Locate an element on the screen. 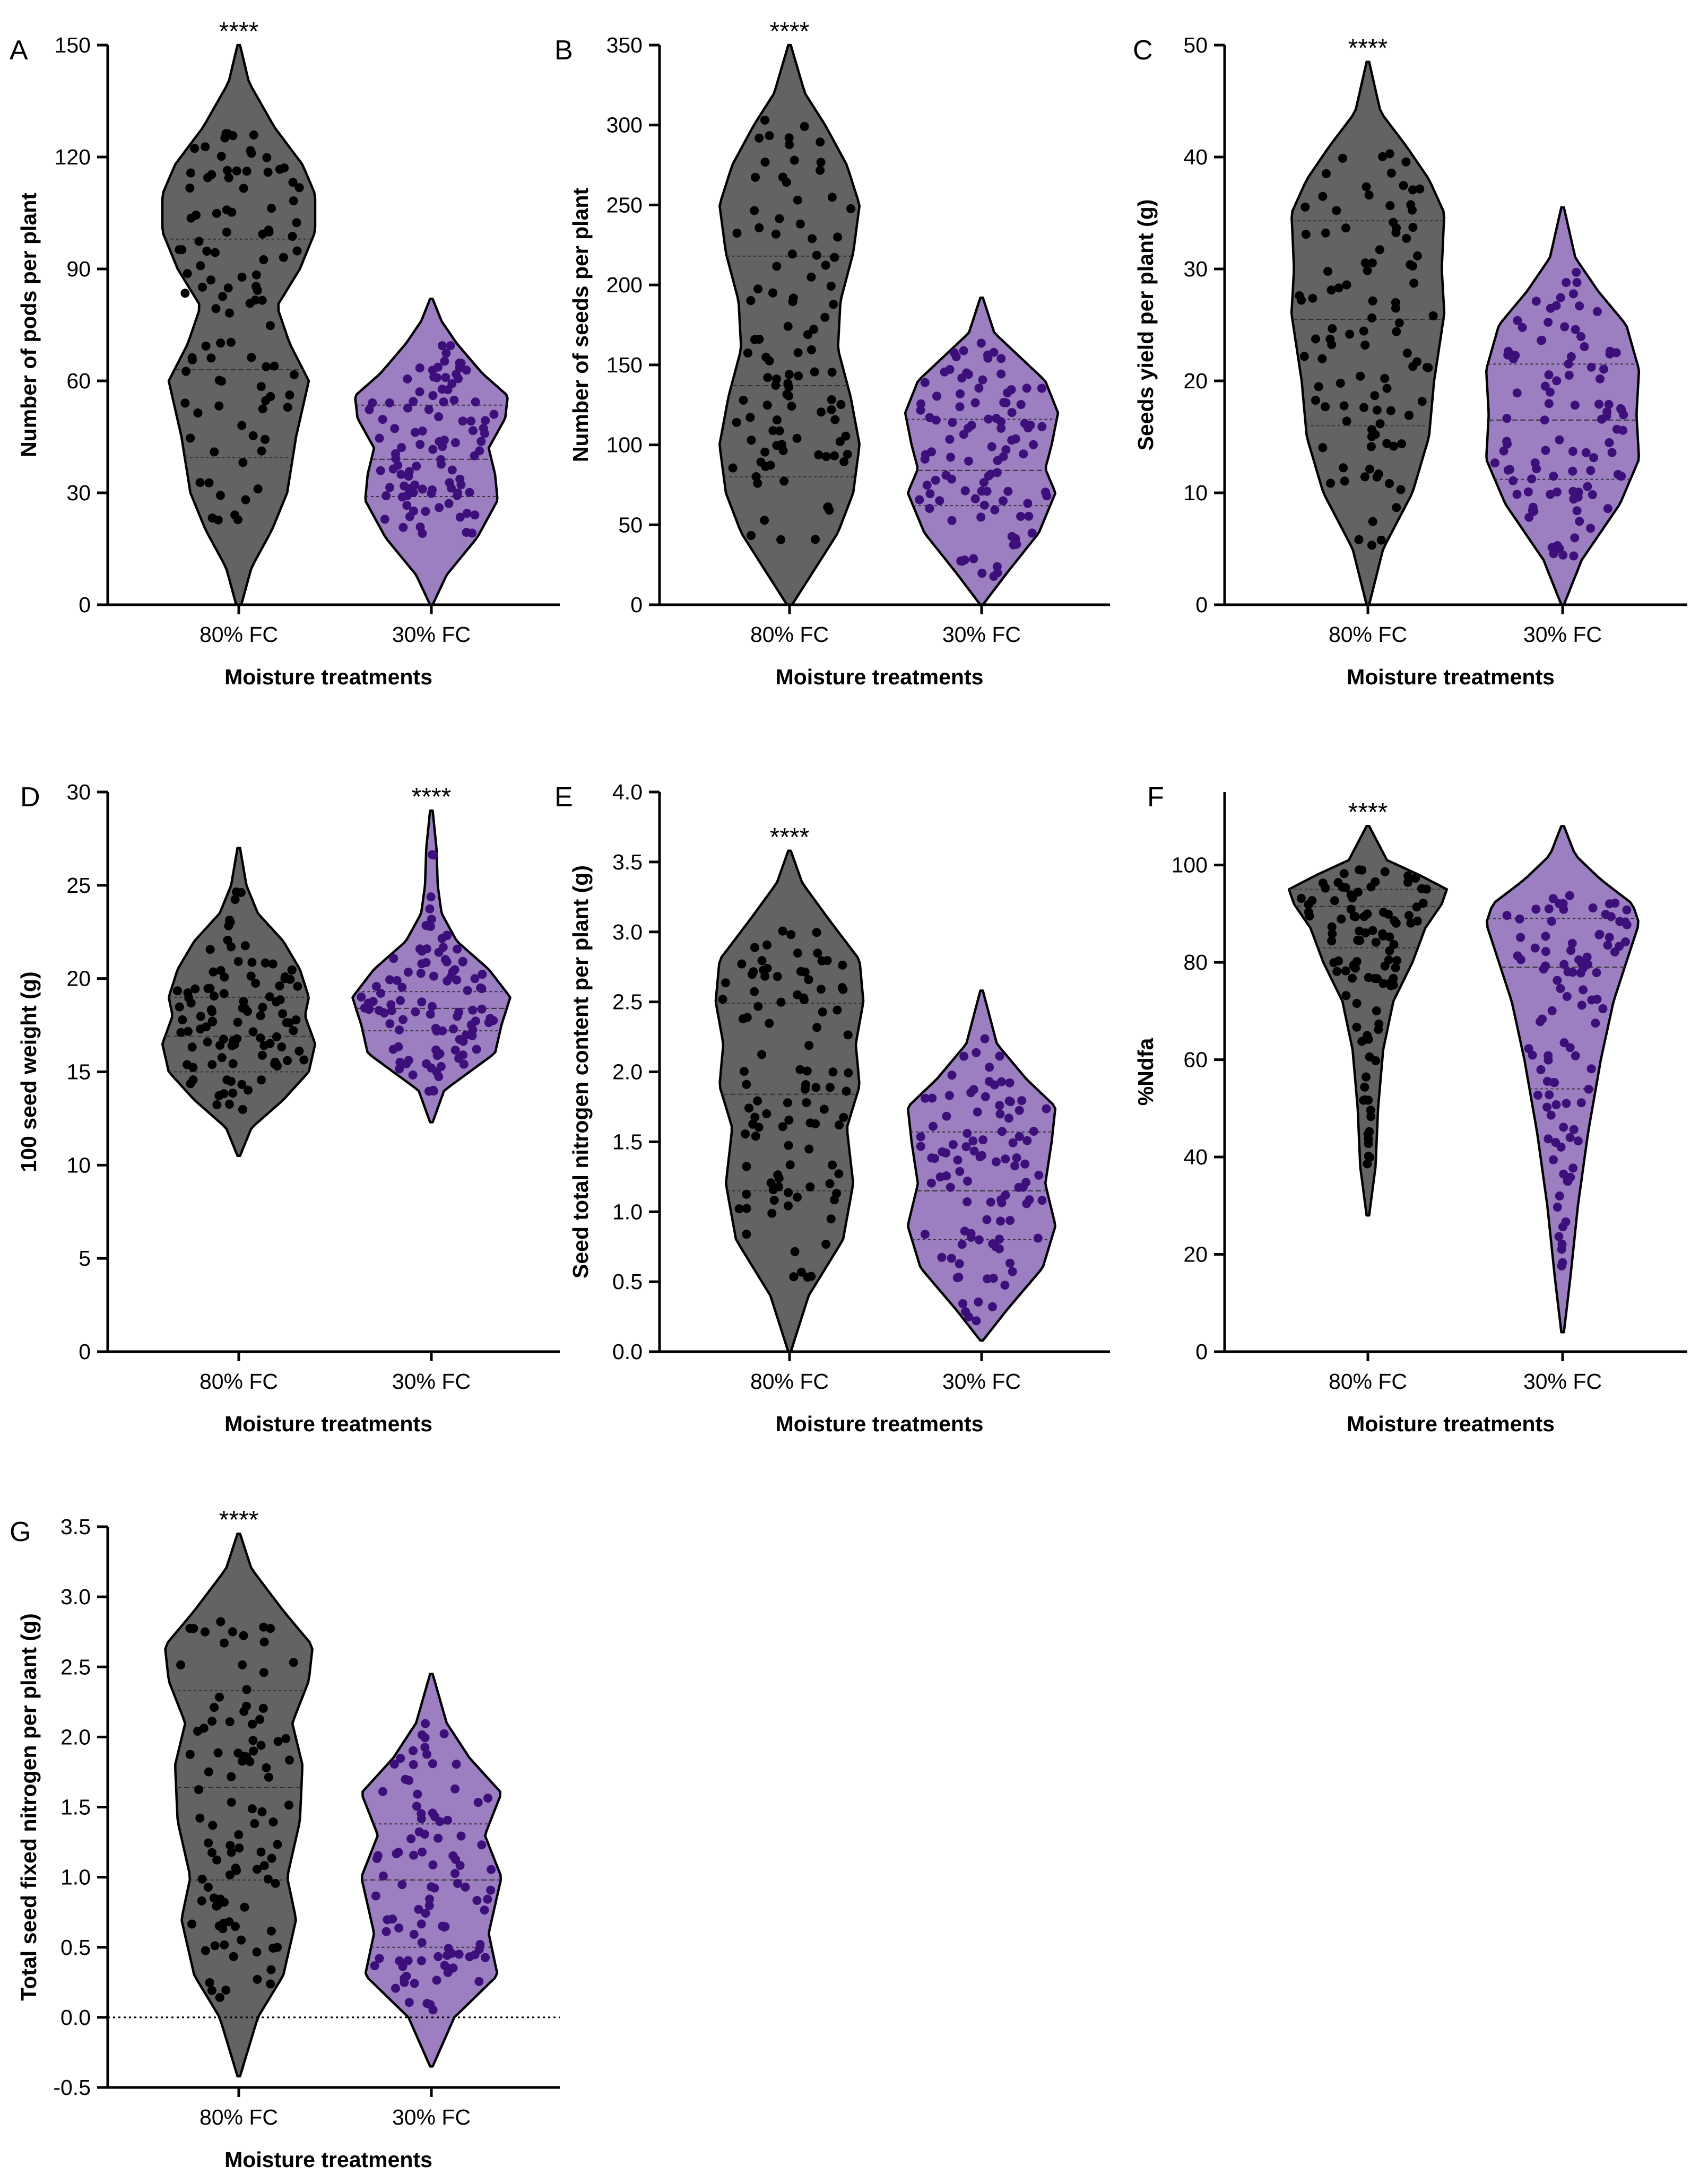 The height and width of the screenshot is (2184, 1708). y-tick-label: 40 is located at coordinates (1196, 157).